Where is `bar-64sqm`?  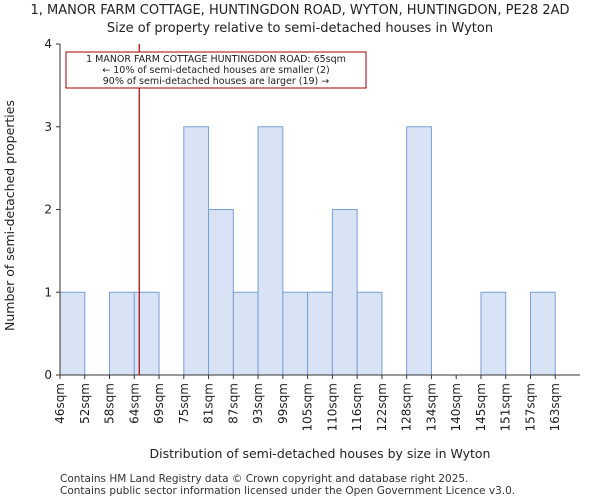
bar-64sqm is located at coordinates (146, 333).